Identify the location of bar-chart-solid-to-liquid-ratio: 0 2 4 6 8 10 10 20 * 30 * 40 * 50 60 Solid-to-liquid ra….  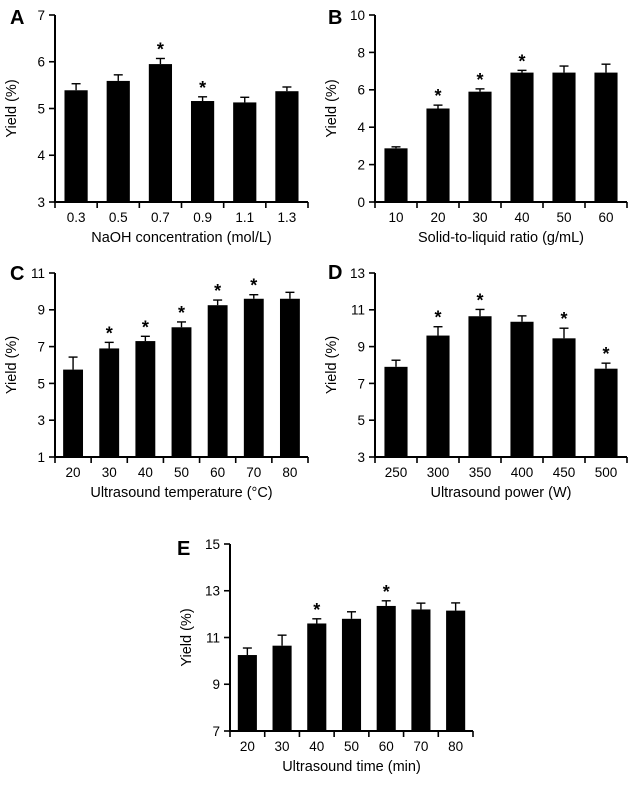
(476, 127).